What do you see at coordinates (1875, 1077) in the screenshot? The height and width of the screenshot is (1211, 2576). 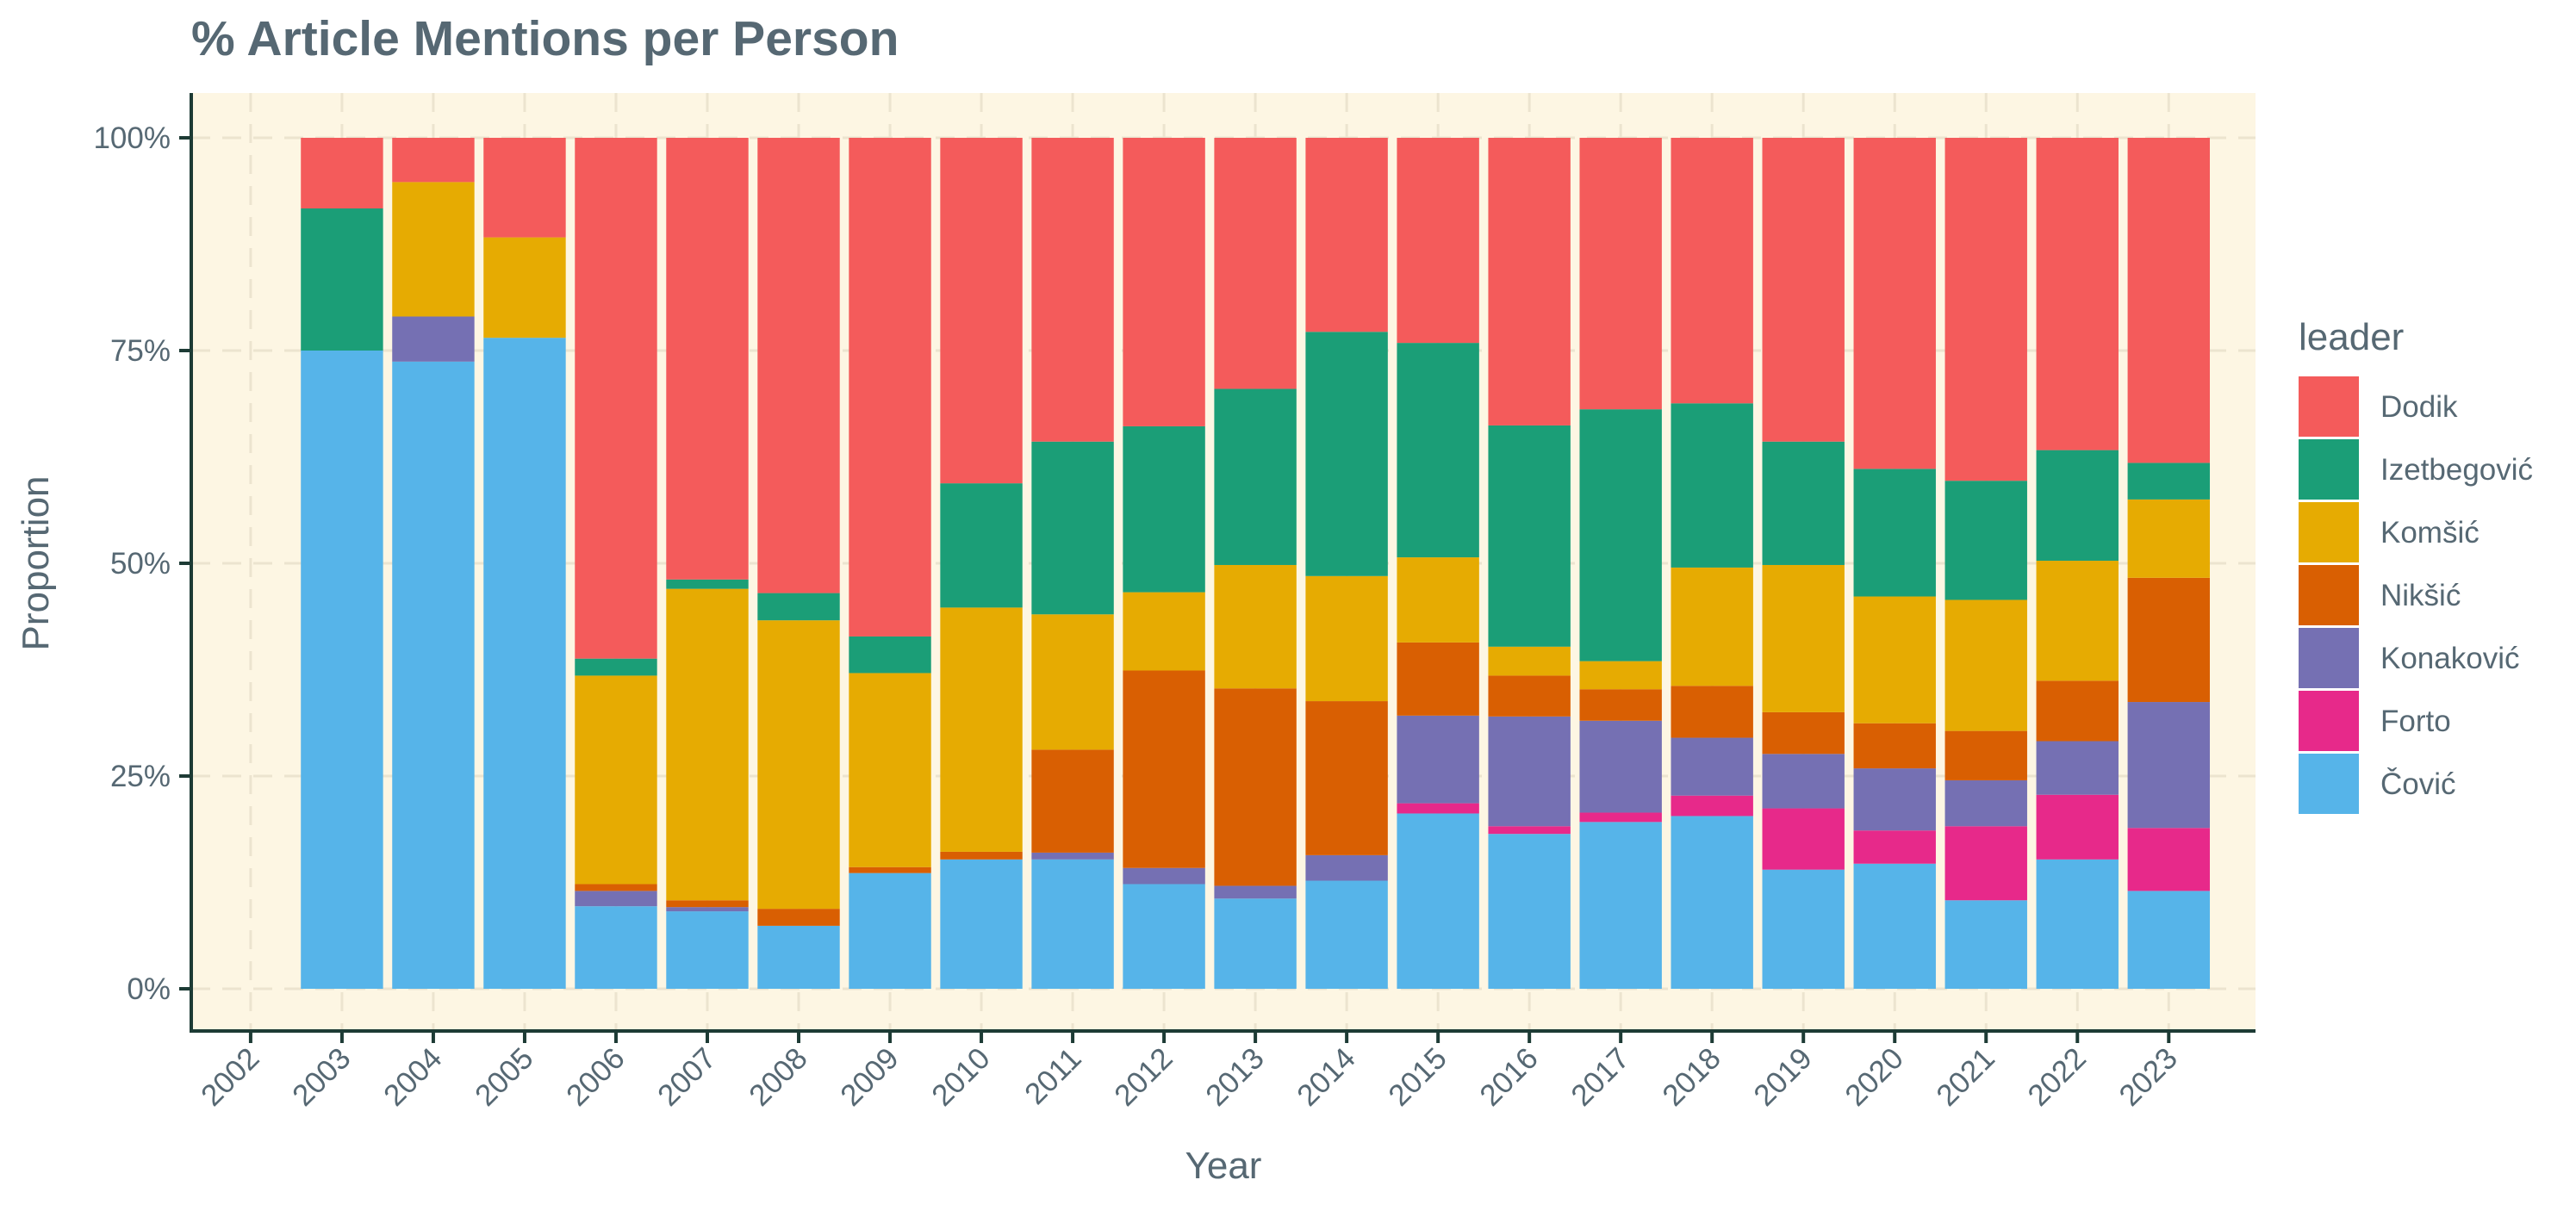 I see `x-tick-label: 2020` at bounding box center [1875, 1077].